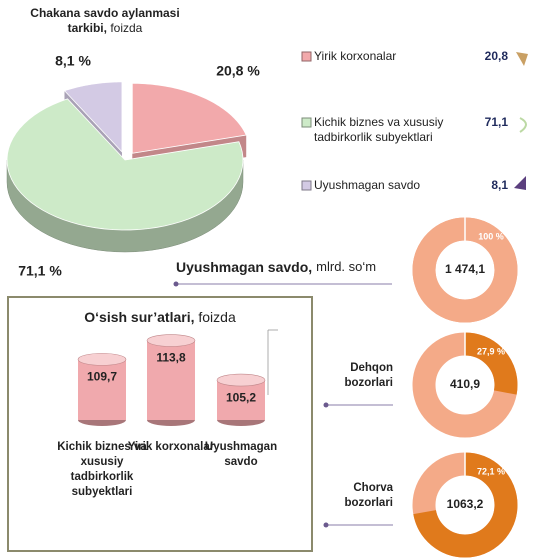 The width and height of the screenshot is (539, 558). I want to click on data-label: 109,7, so click(102, 377).